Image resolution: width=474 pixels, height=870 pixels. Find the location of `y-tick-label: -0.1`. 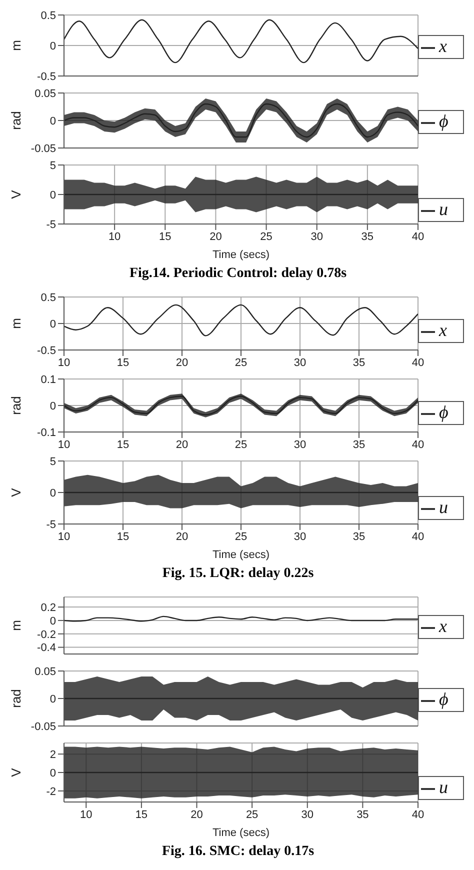

y-tick-label: -0.1 is located at coordinates (46, 432).